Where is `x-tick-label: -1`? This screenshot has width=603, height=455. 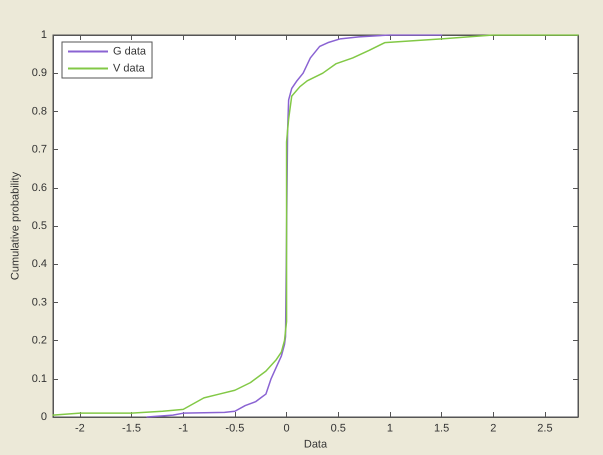
x-tick-label: -1 is located at coordinates (183, 428).